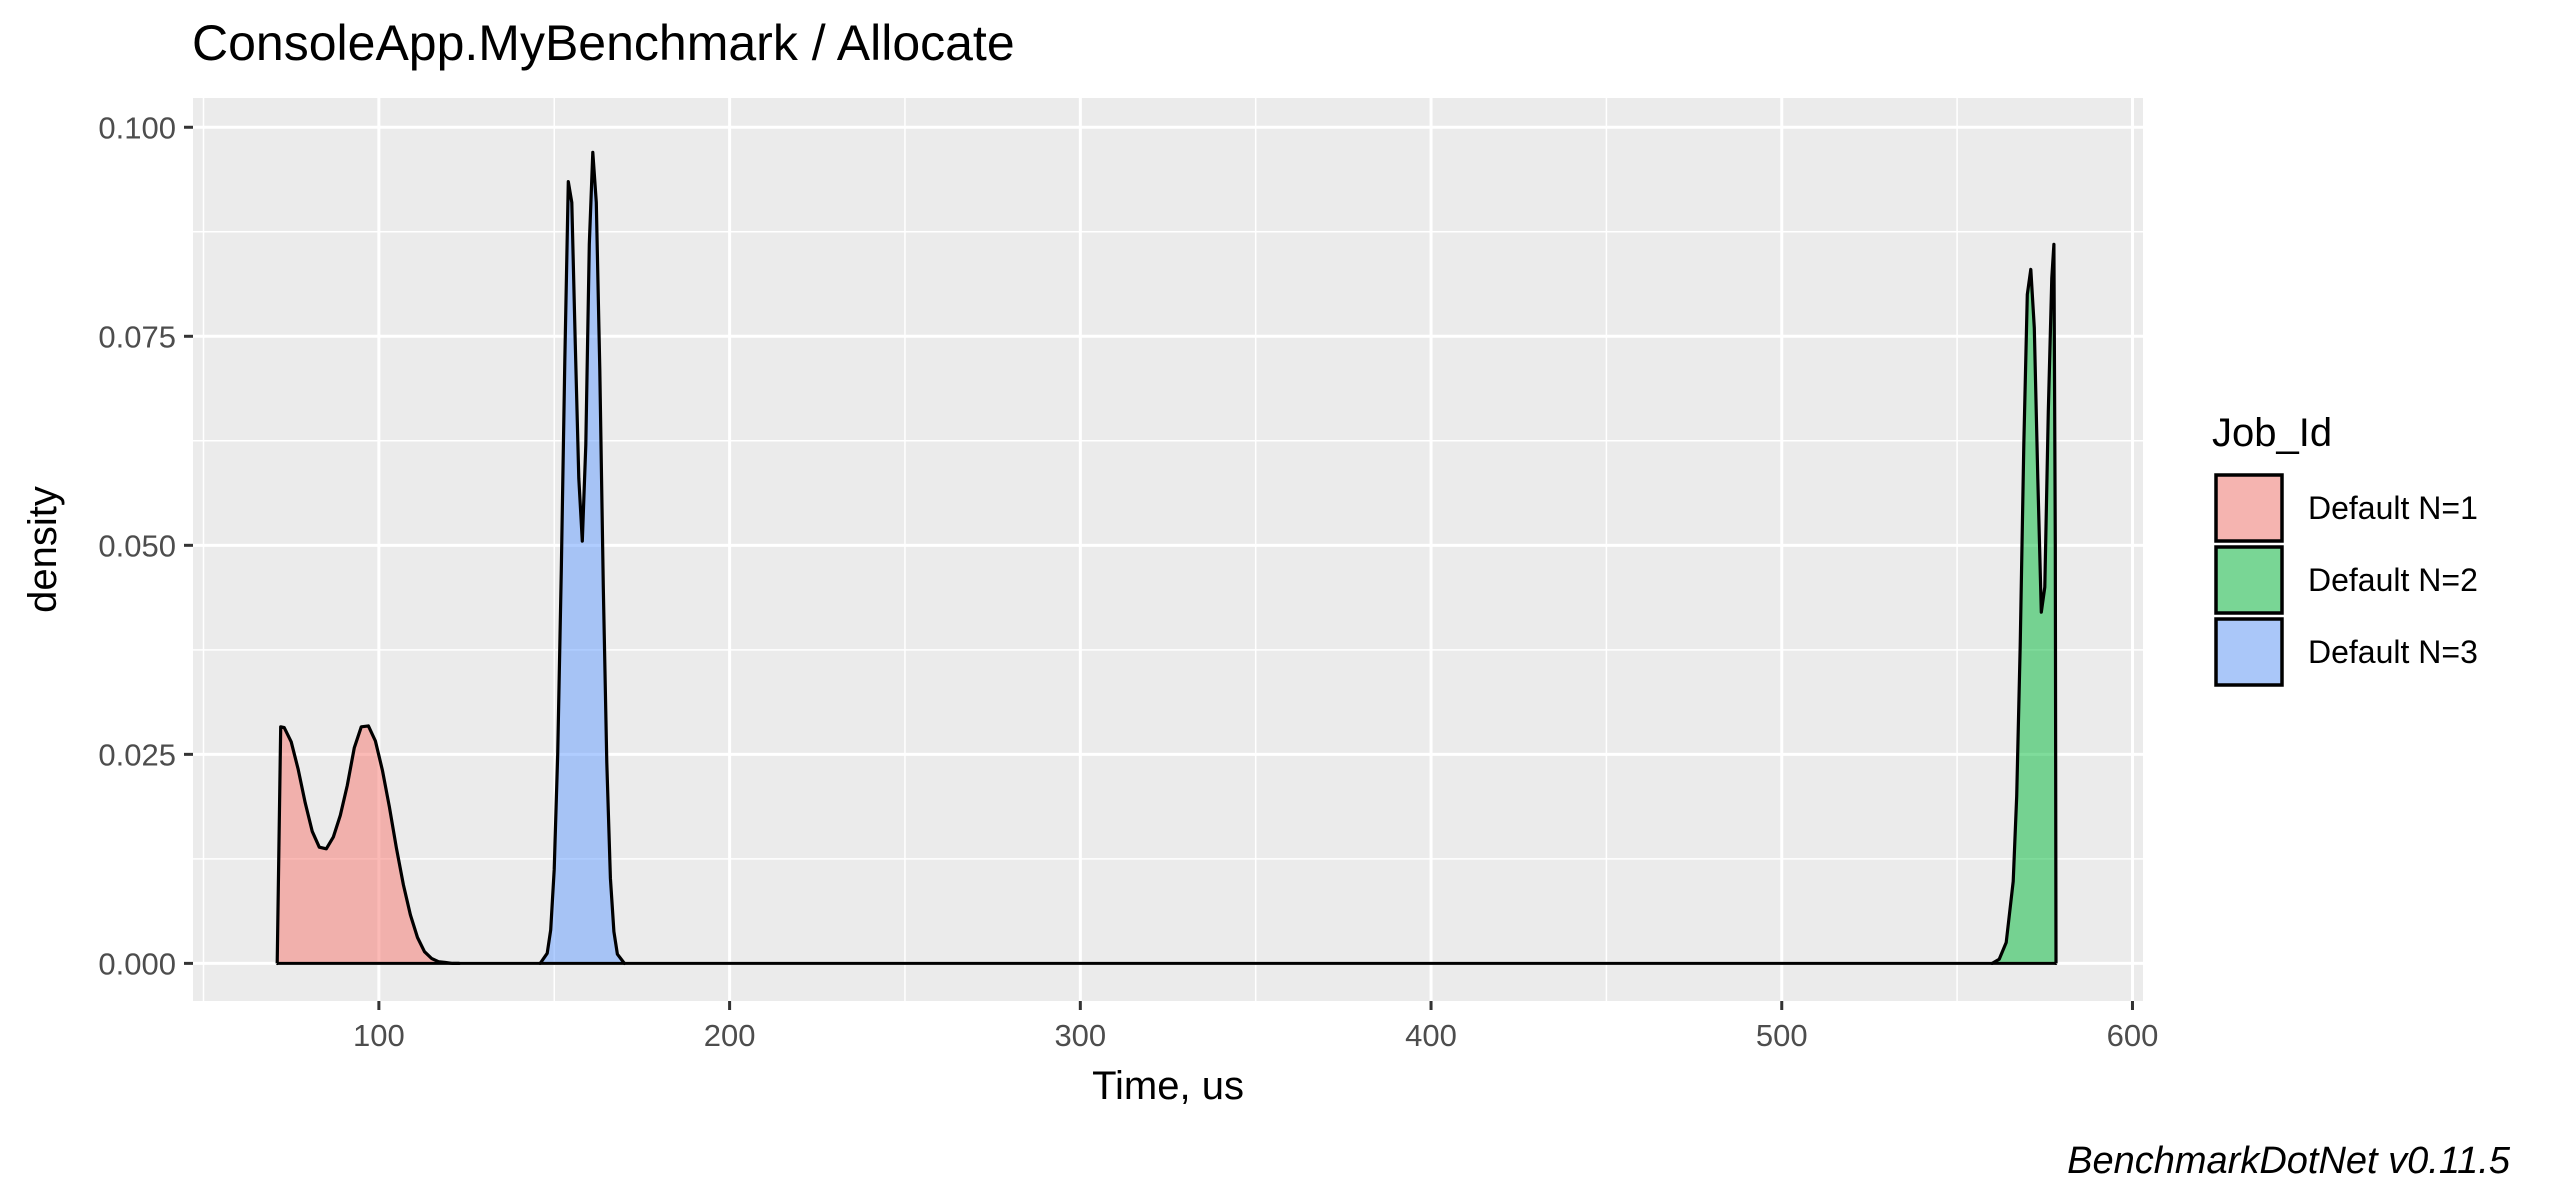  Describe the element at coordinates (137, 336) in the screenshot. I see `y-tick-label: 0.075` at that location.